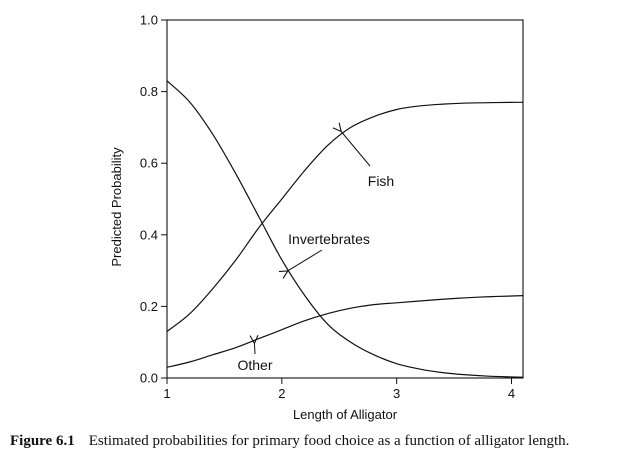 The width and height of the screenshot is (627, 459). Describe the element at coordinates (339, 389) in the screenshot. I see `x-axis: 1 2 3 4` at that location.